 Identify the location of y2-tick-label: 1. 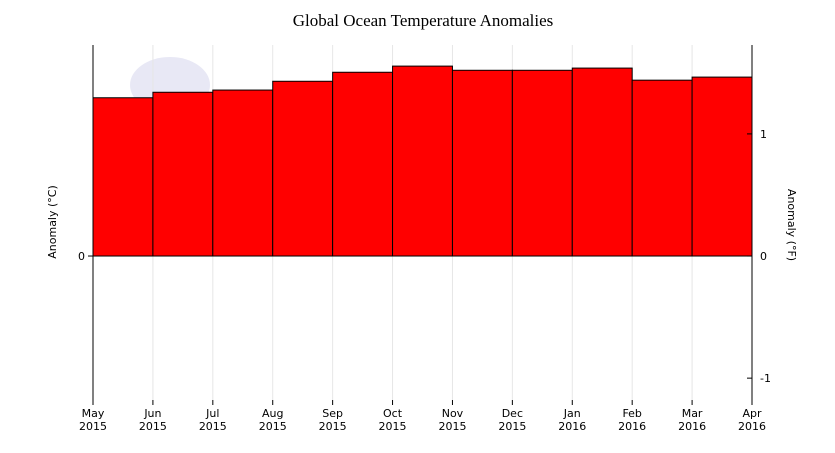
(763, 134).